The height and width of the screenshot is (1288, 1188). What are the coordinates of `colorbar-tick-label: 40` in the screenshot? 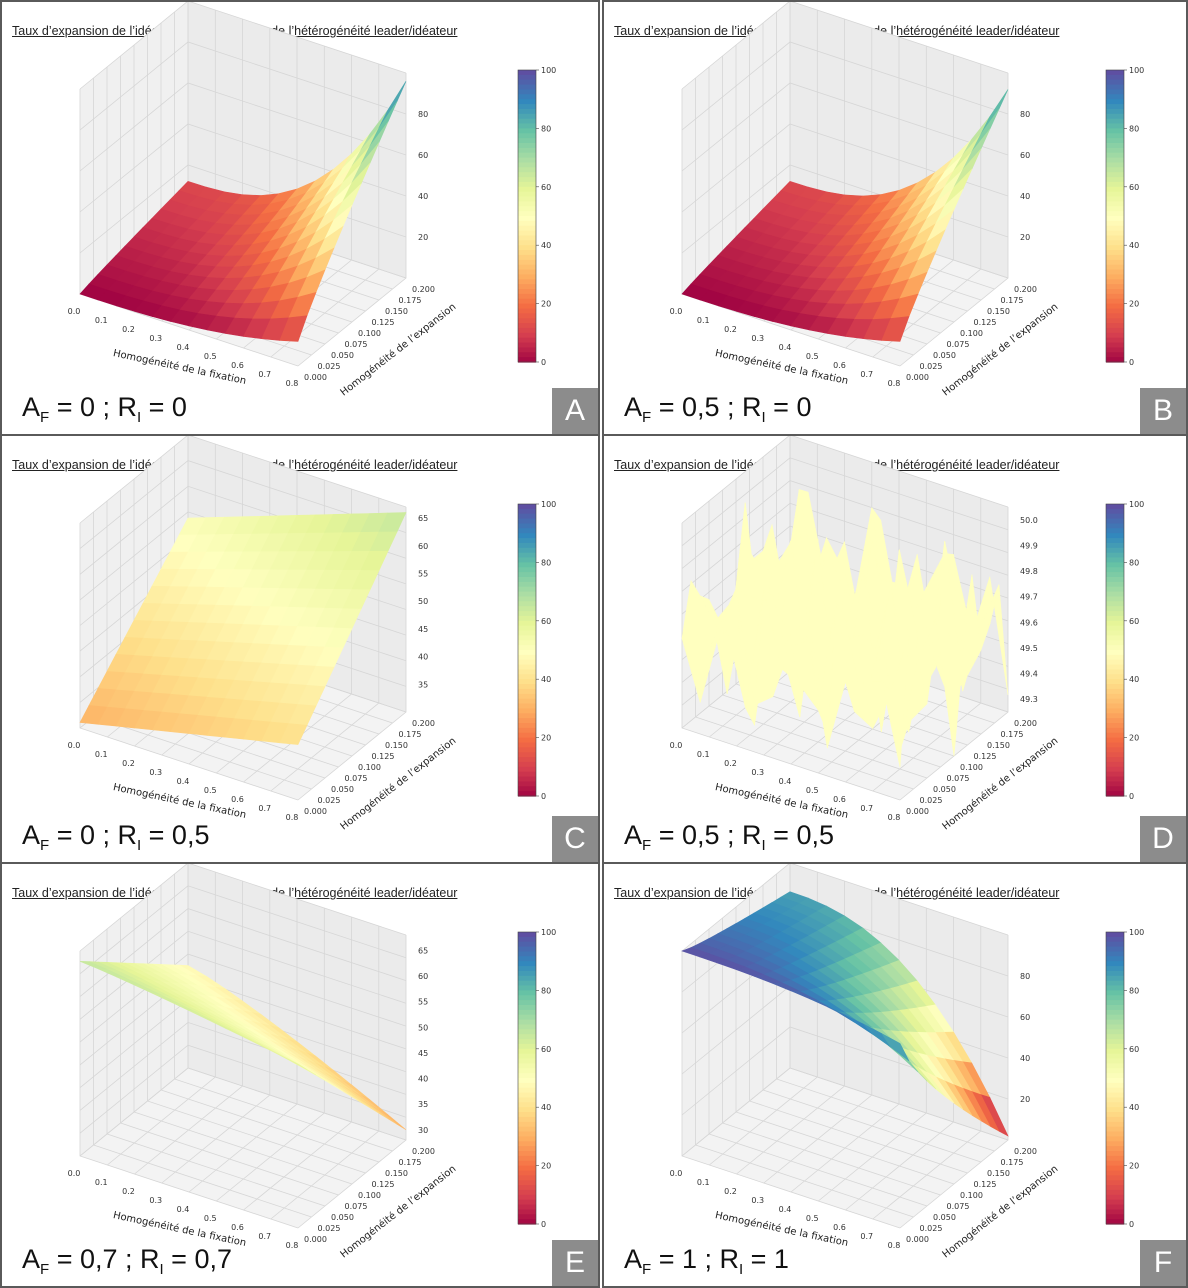 It's located at (546, 1107).